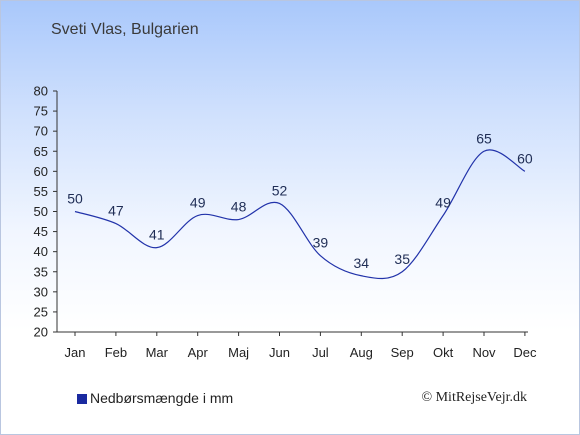 This screenshot has width=580, height=435. I want to click on y-tick-label: 35, so click(41, 271).